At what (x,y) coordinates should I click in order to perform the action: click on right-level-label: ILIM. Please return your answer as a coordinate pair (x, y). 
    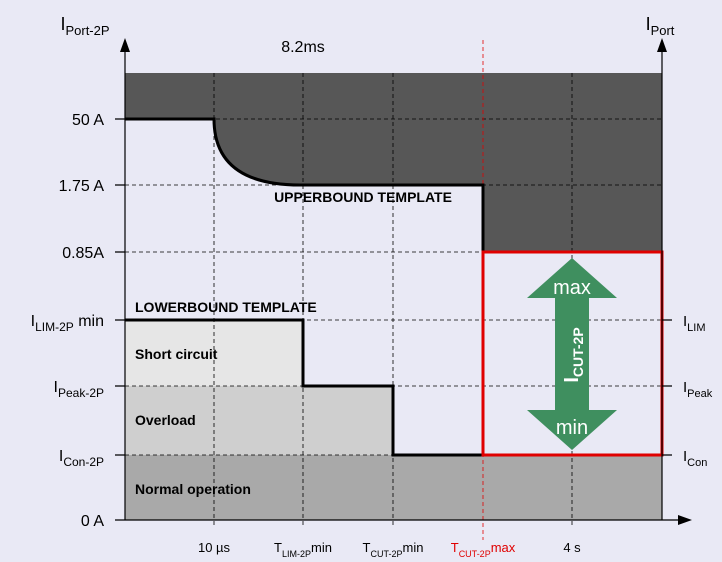
    Looking at the image, I should click on (694, 323).